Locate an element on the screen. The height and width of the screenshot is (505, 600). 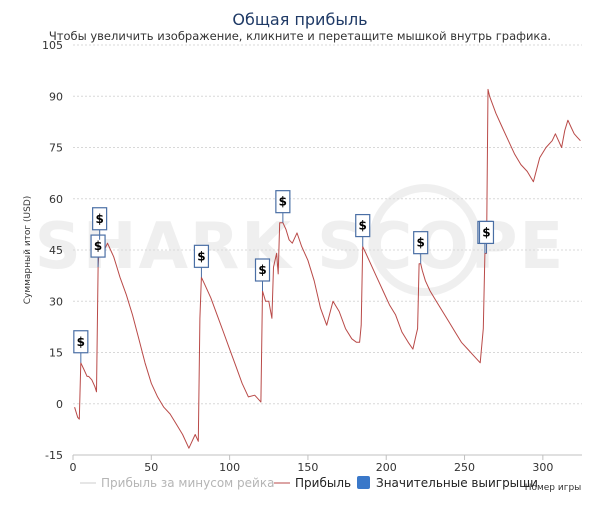
y-tick-label: 45 is located at coordinates (56, 250).